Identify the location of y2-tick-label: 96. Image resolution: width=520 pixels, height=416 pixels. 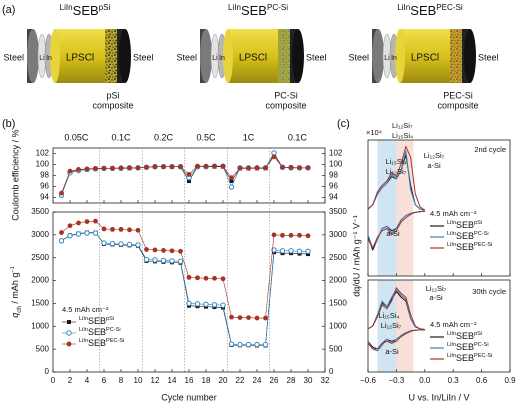
(333, 186).